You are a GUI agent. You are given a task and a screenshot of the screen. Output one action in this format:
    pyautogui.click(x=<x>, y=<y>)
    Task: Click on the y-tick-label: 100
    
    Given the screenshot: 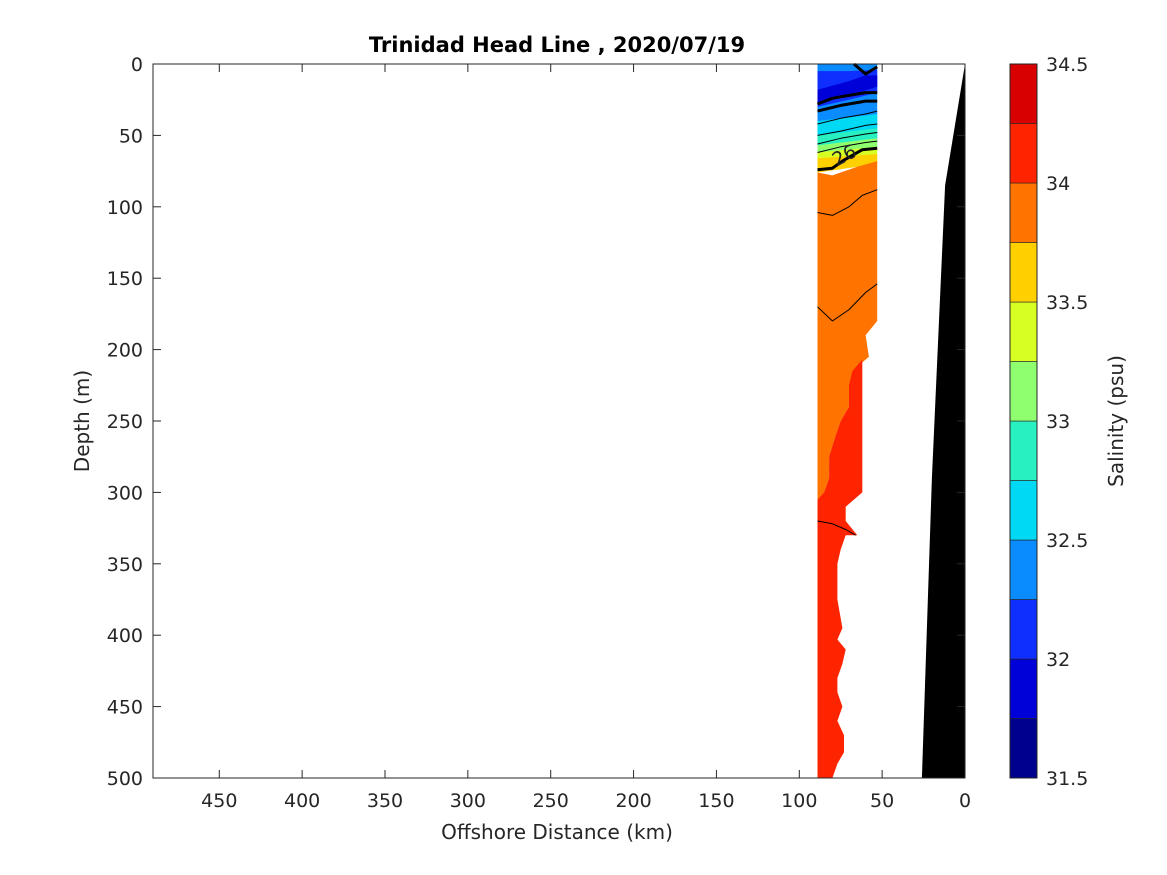 What is the action you would take?
    pyautogui.click(x=125, y=208)
    